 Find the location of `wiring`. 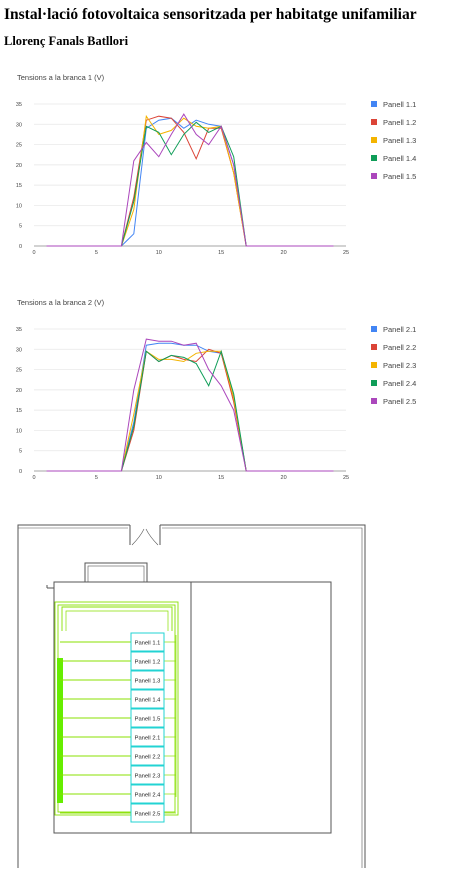

wiring is located at coordinates (116, 708).